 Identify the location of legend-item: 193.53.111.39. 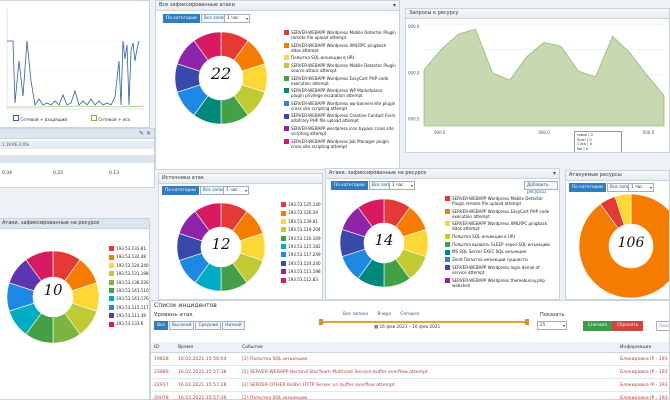
(129, 316).